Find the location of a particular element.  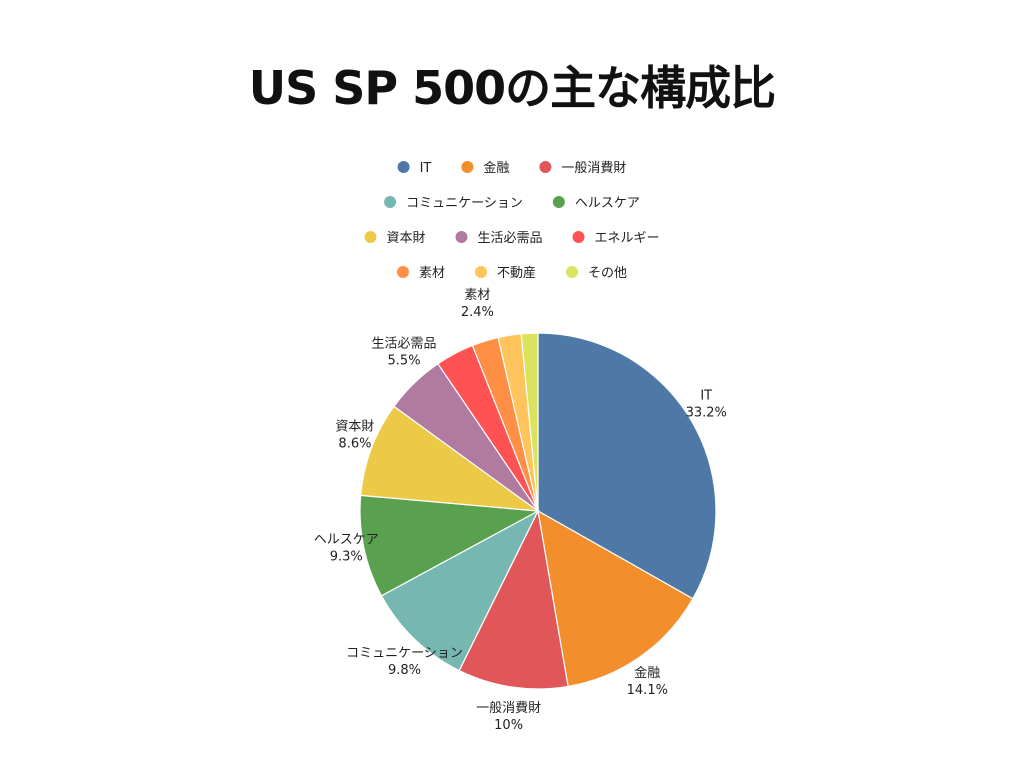

slice-label-value-8: 2.4% is located at coordinates (477, 312).